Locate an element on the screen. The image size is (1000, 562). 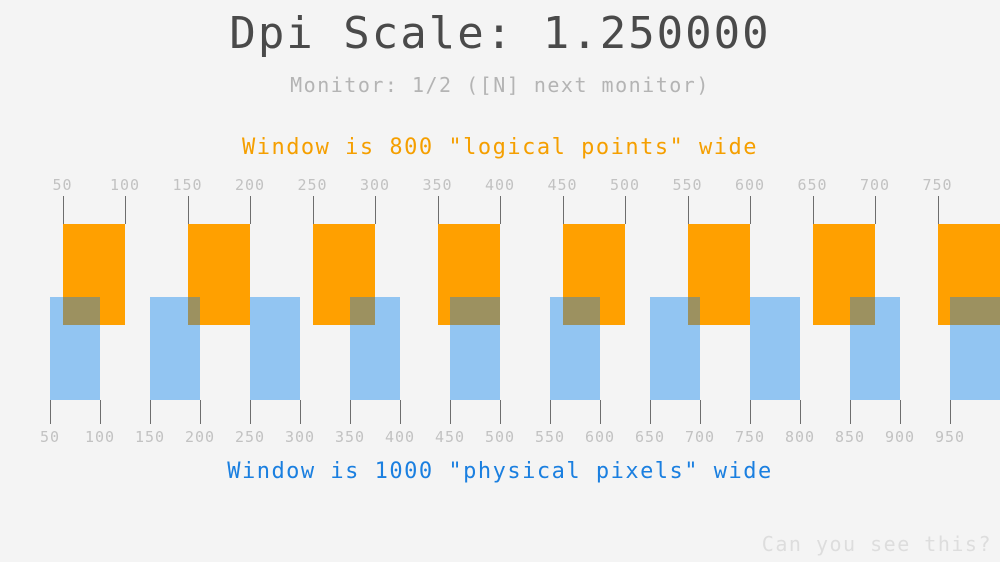
logical-tick-label: 700 is located at coordinates (875, 185).